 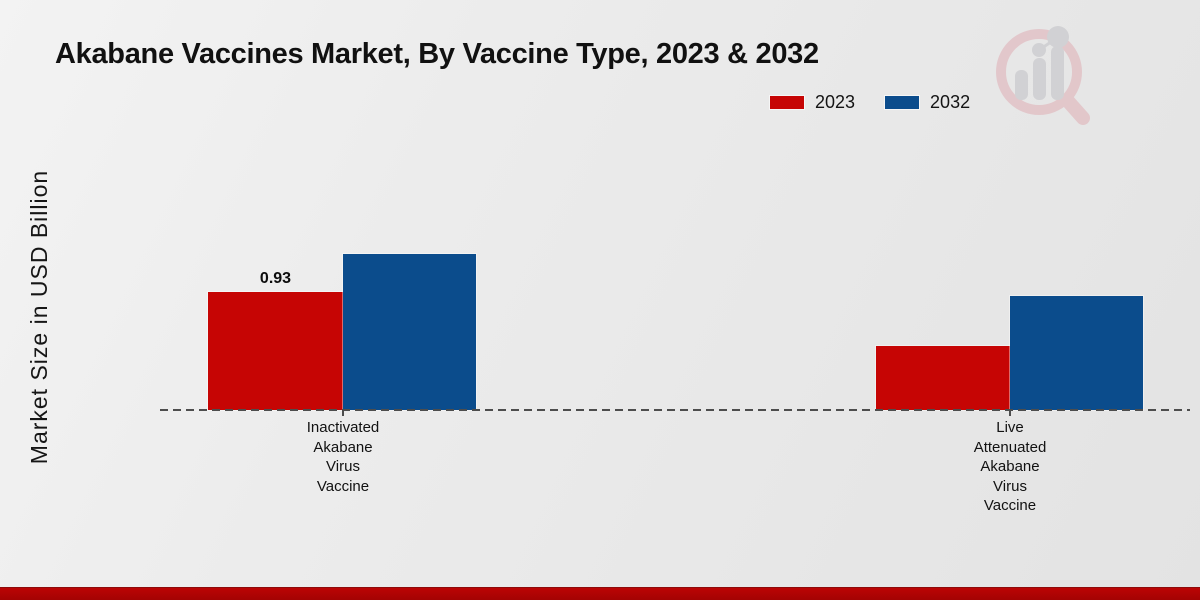 What do you see at coordinates (343, 457) in the screenshot?
I see `x-axis-label-inactivated: Inactivated Akabane Virus Vaccine` at bounding box center [343, 457].